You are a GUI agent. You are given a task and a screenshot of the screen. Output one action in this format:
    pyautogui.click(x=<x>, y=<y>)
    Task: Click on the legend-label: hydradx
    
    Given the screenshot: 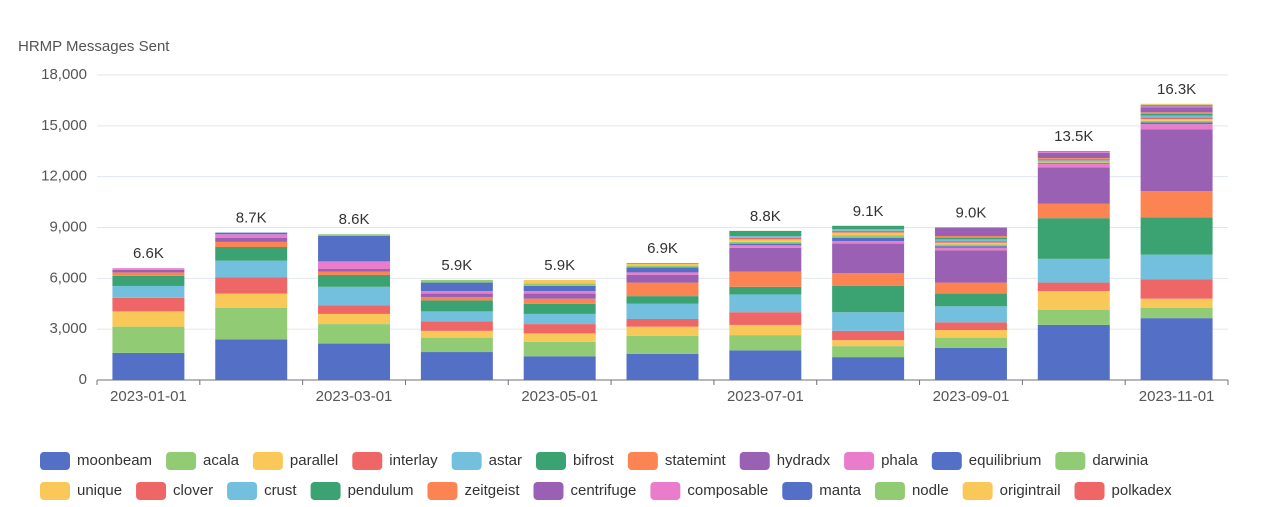 What is the action you would take?
    pyautogui.click(x=804, y=460)
    